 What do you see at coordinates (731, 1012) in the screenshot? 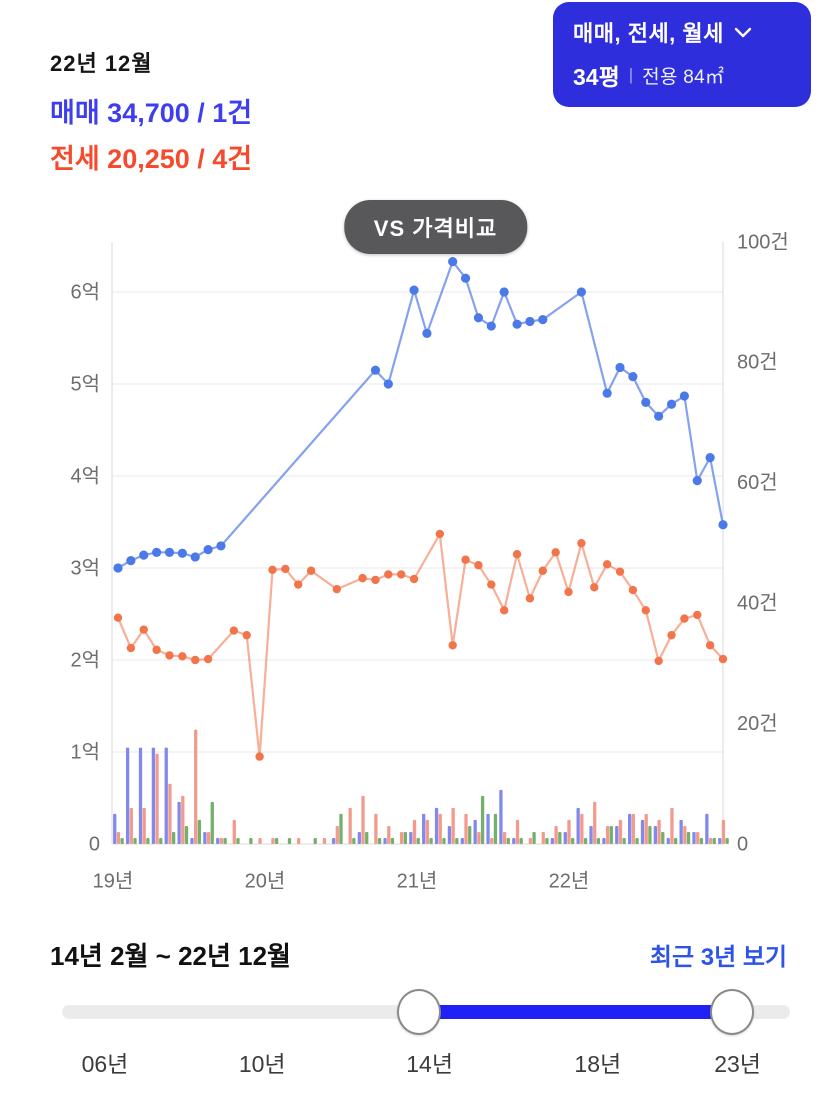
I see `slider-right-handle` at bounding box center [731, 1012].